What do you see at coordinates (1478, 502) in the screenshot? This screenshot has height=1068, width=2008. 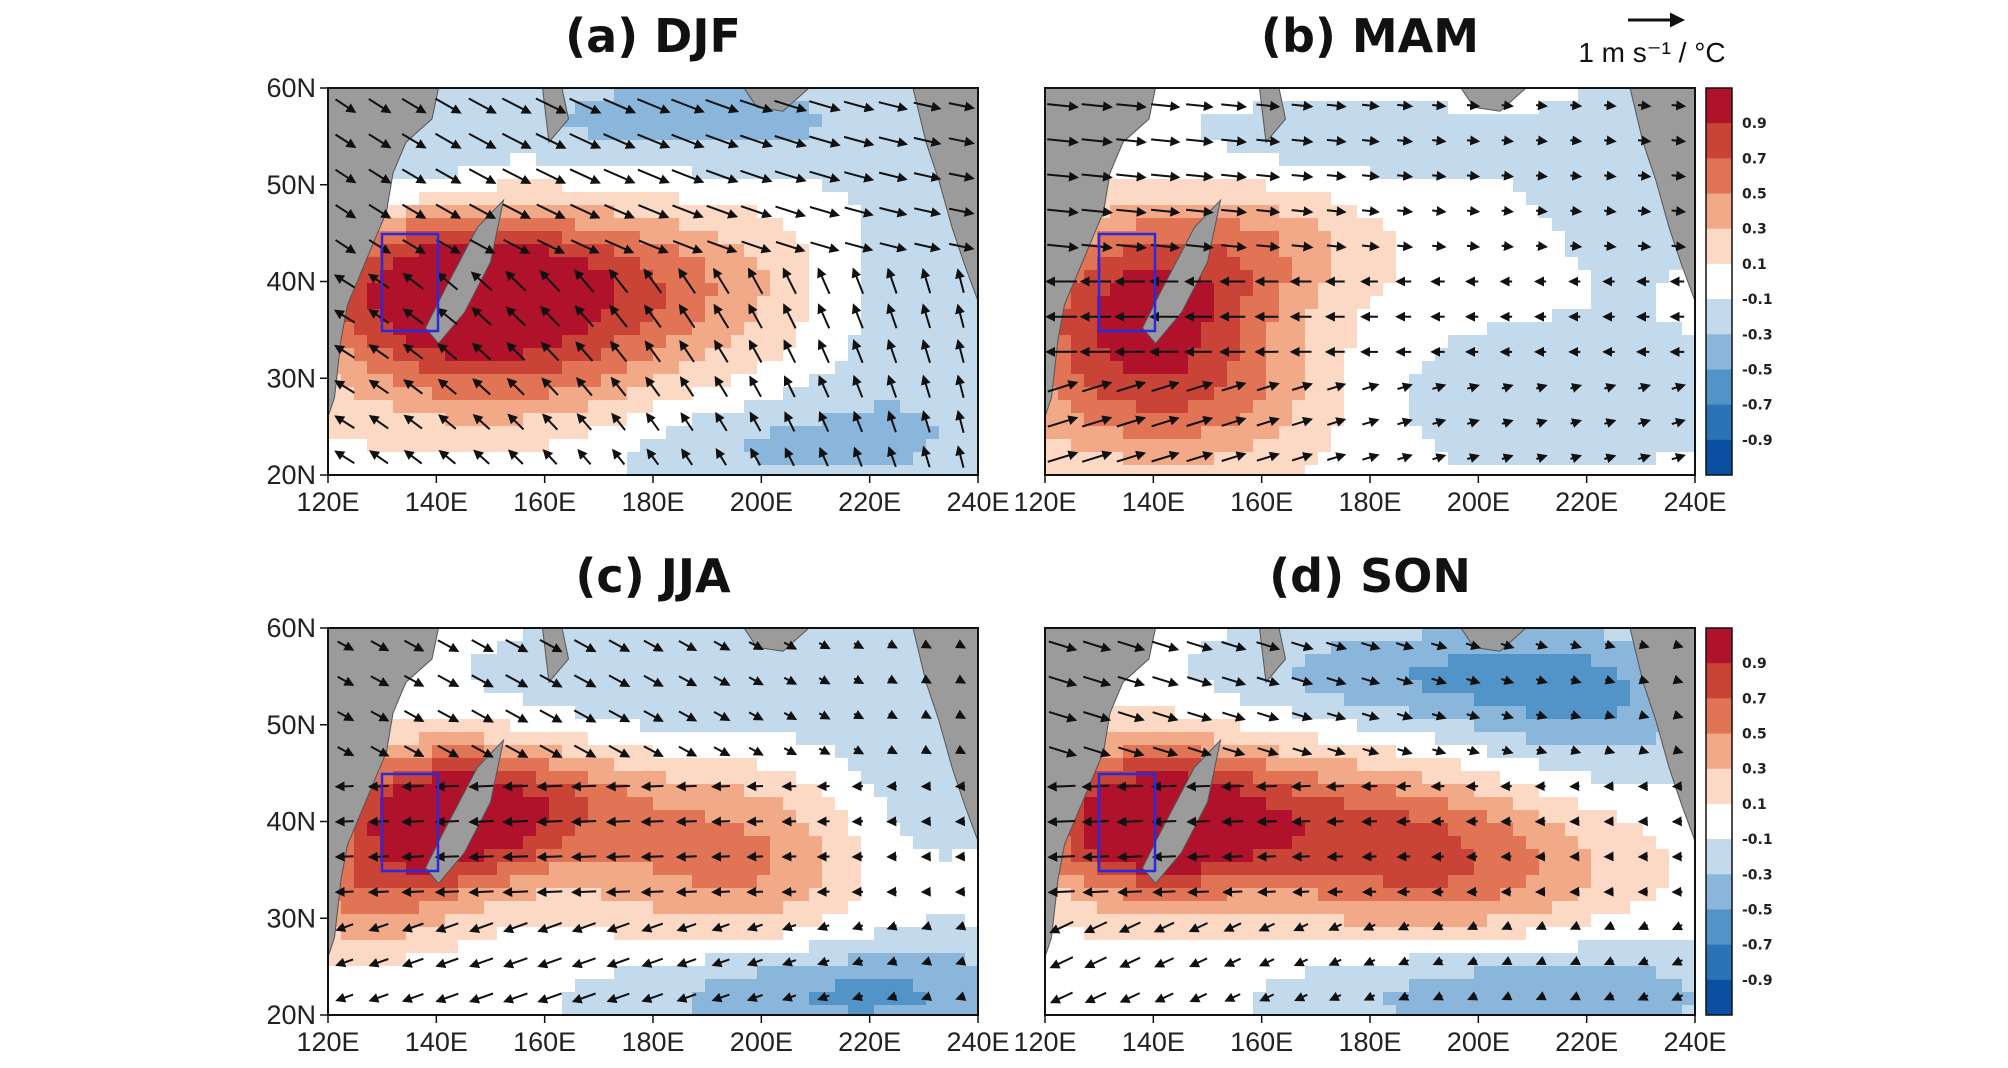 I see `x-tick-label: 200E` at bounding box center [1478, 502].